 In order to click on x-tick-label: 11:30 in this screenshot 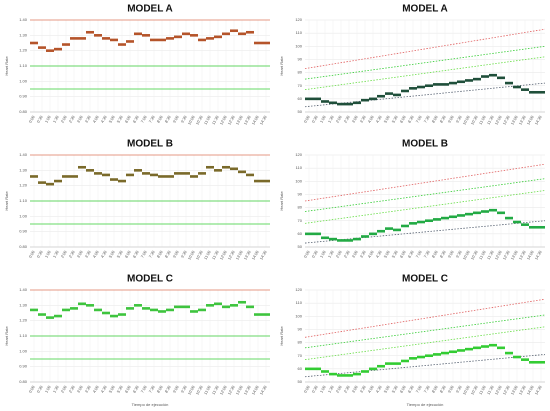, I will do `click(491, 255)`.